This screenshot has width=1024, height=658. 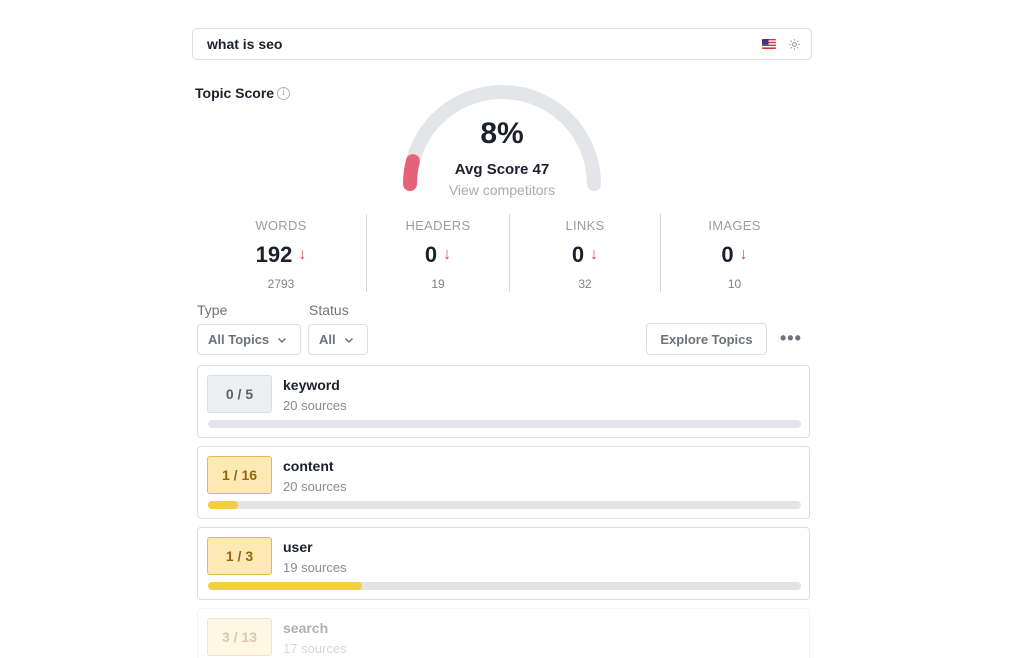 I want to click on info-icon: i, so click(x=284, y=93).